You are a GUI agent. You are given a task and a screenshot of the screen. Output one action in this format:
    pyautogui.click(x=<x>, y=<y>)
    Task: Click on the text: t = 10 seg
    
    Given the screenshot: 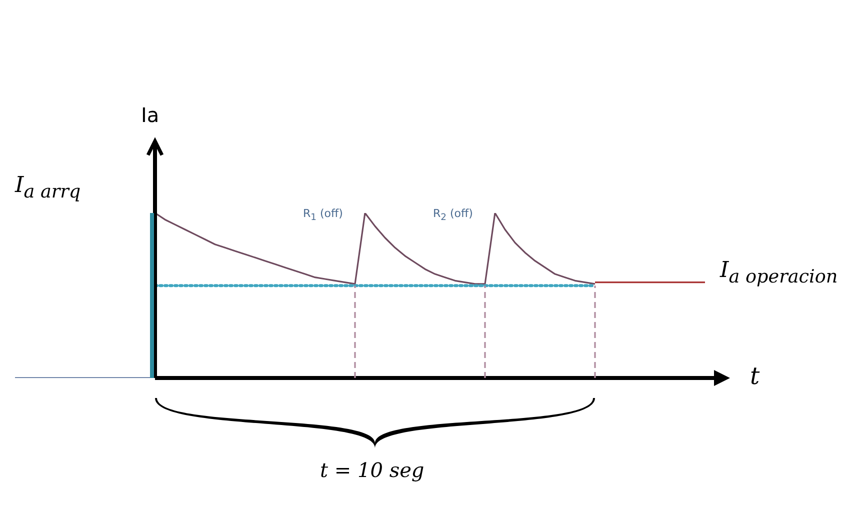 What is the action you would take?
    pyautogui.click(x=372, y=470)
    